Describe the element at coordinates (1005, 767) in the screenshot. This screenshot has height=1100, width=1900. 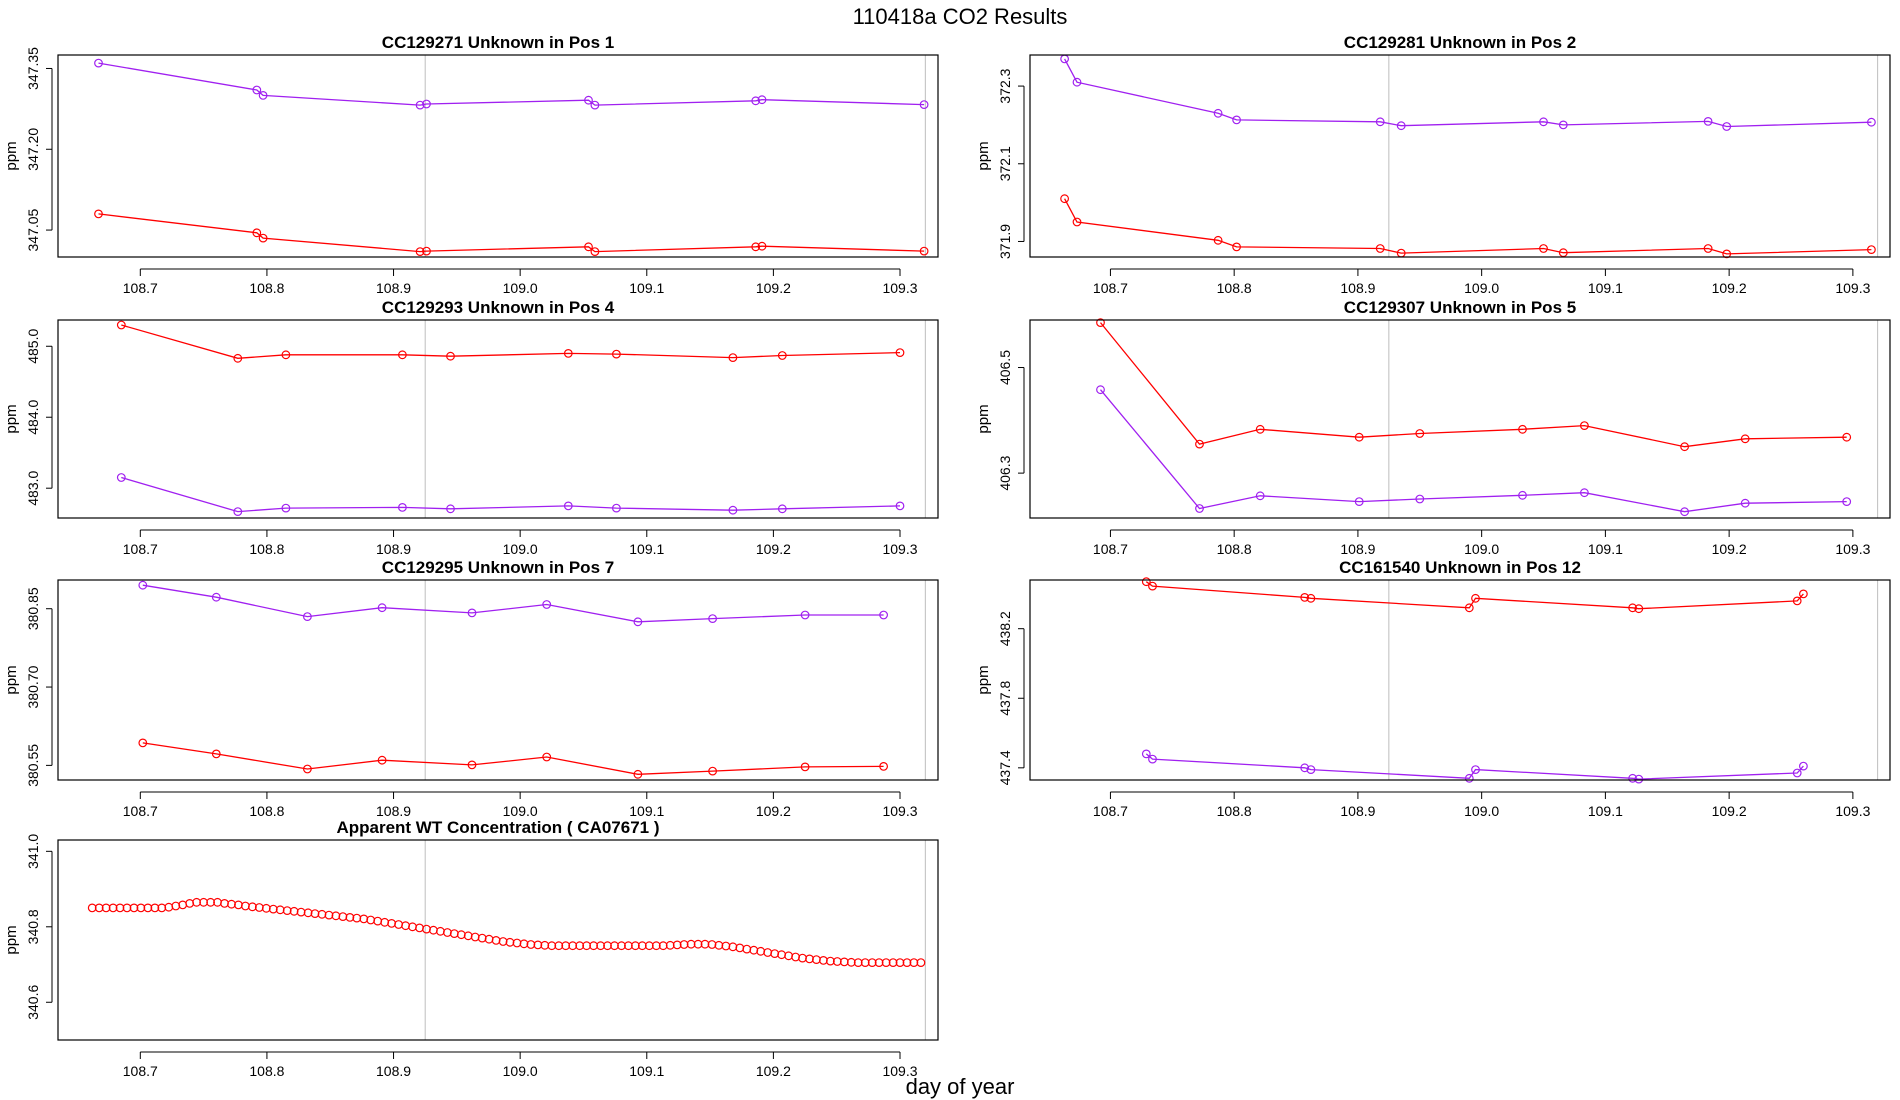
I see `y-tick-label: 437.4` at that location.